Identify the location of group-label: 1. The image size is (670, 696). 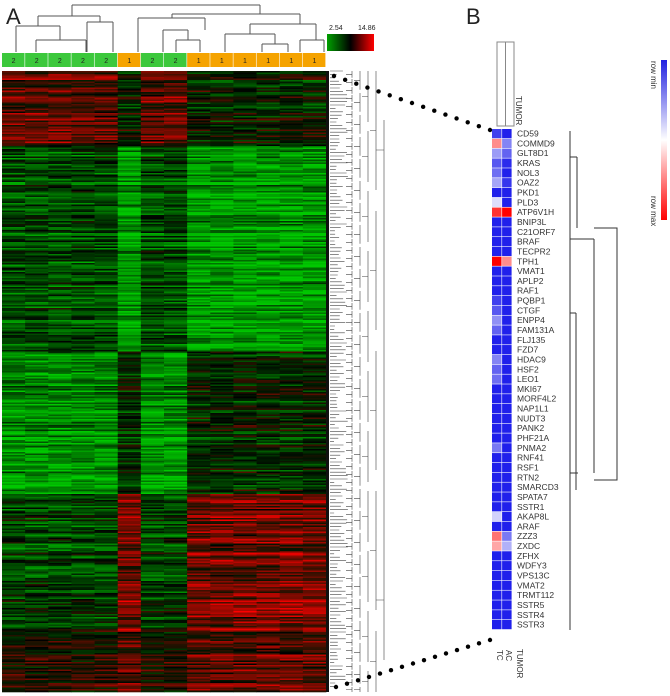
(222, 61).